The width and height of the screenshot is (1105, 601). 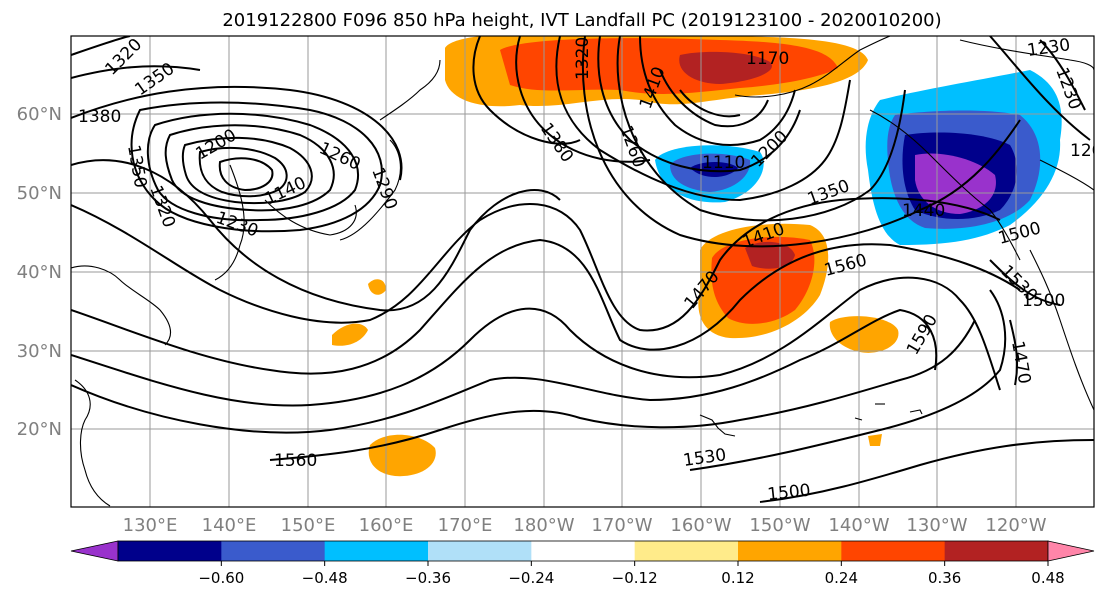 I want to click on latitude-labels: 60°N 50°N 40°N 30°N 20°N, so click(x=39, y=272).